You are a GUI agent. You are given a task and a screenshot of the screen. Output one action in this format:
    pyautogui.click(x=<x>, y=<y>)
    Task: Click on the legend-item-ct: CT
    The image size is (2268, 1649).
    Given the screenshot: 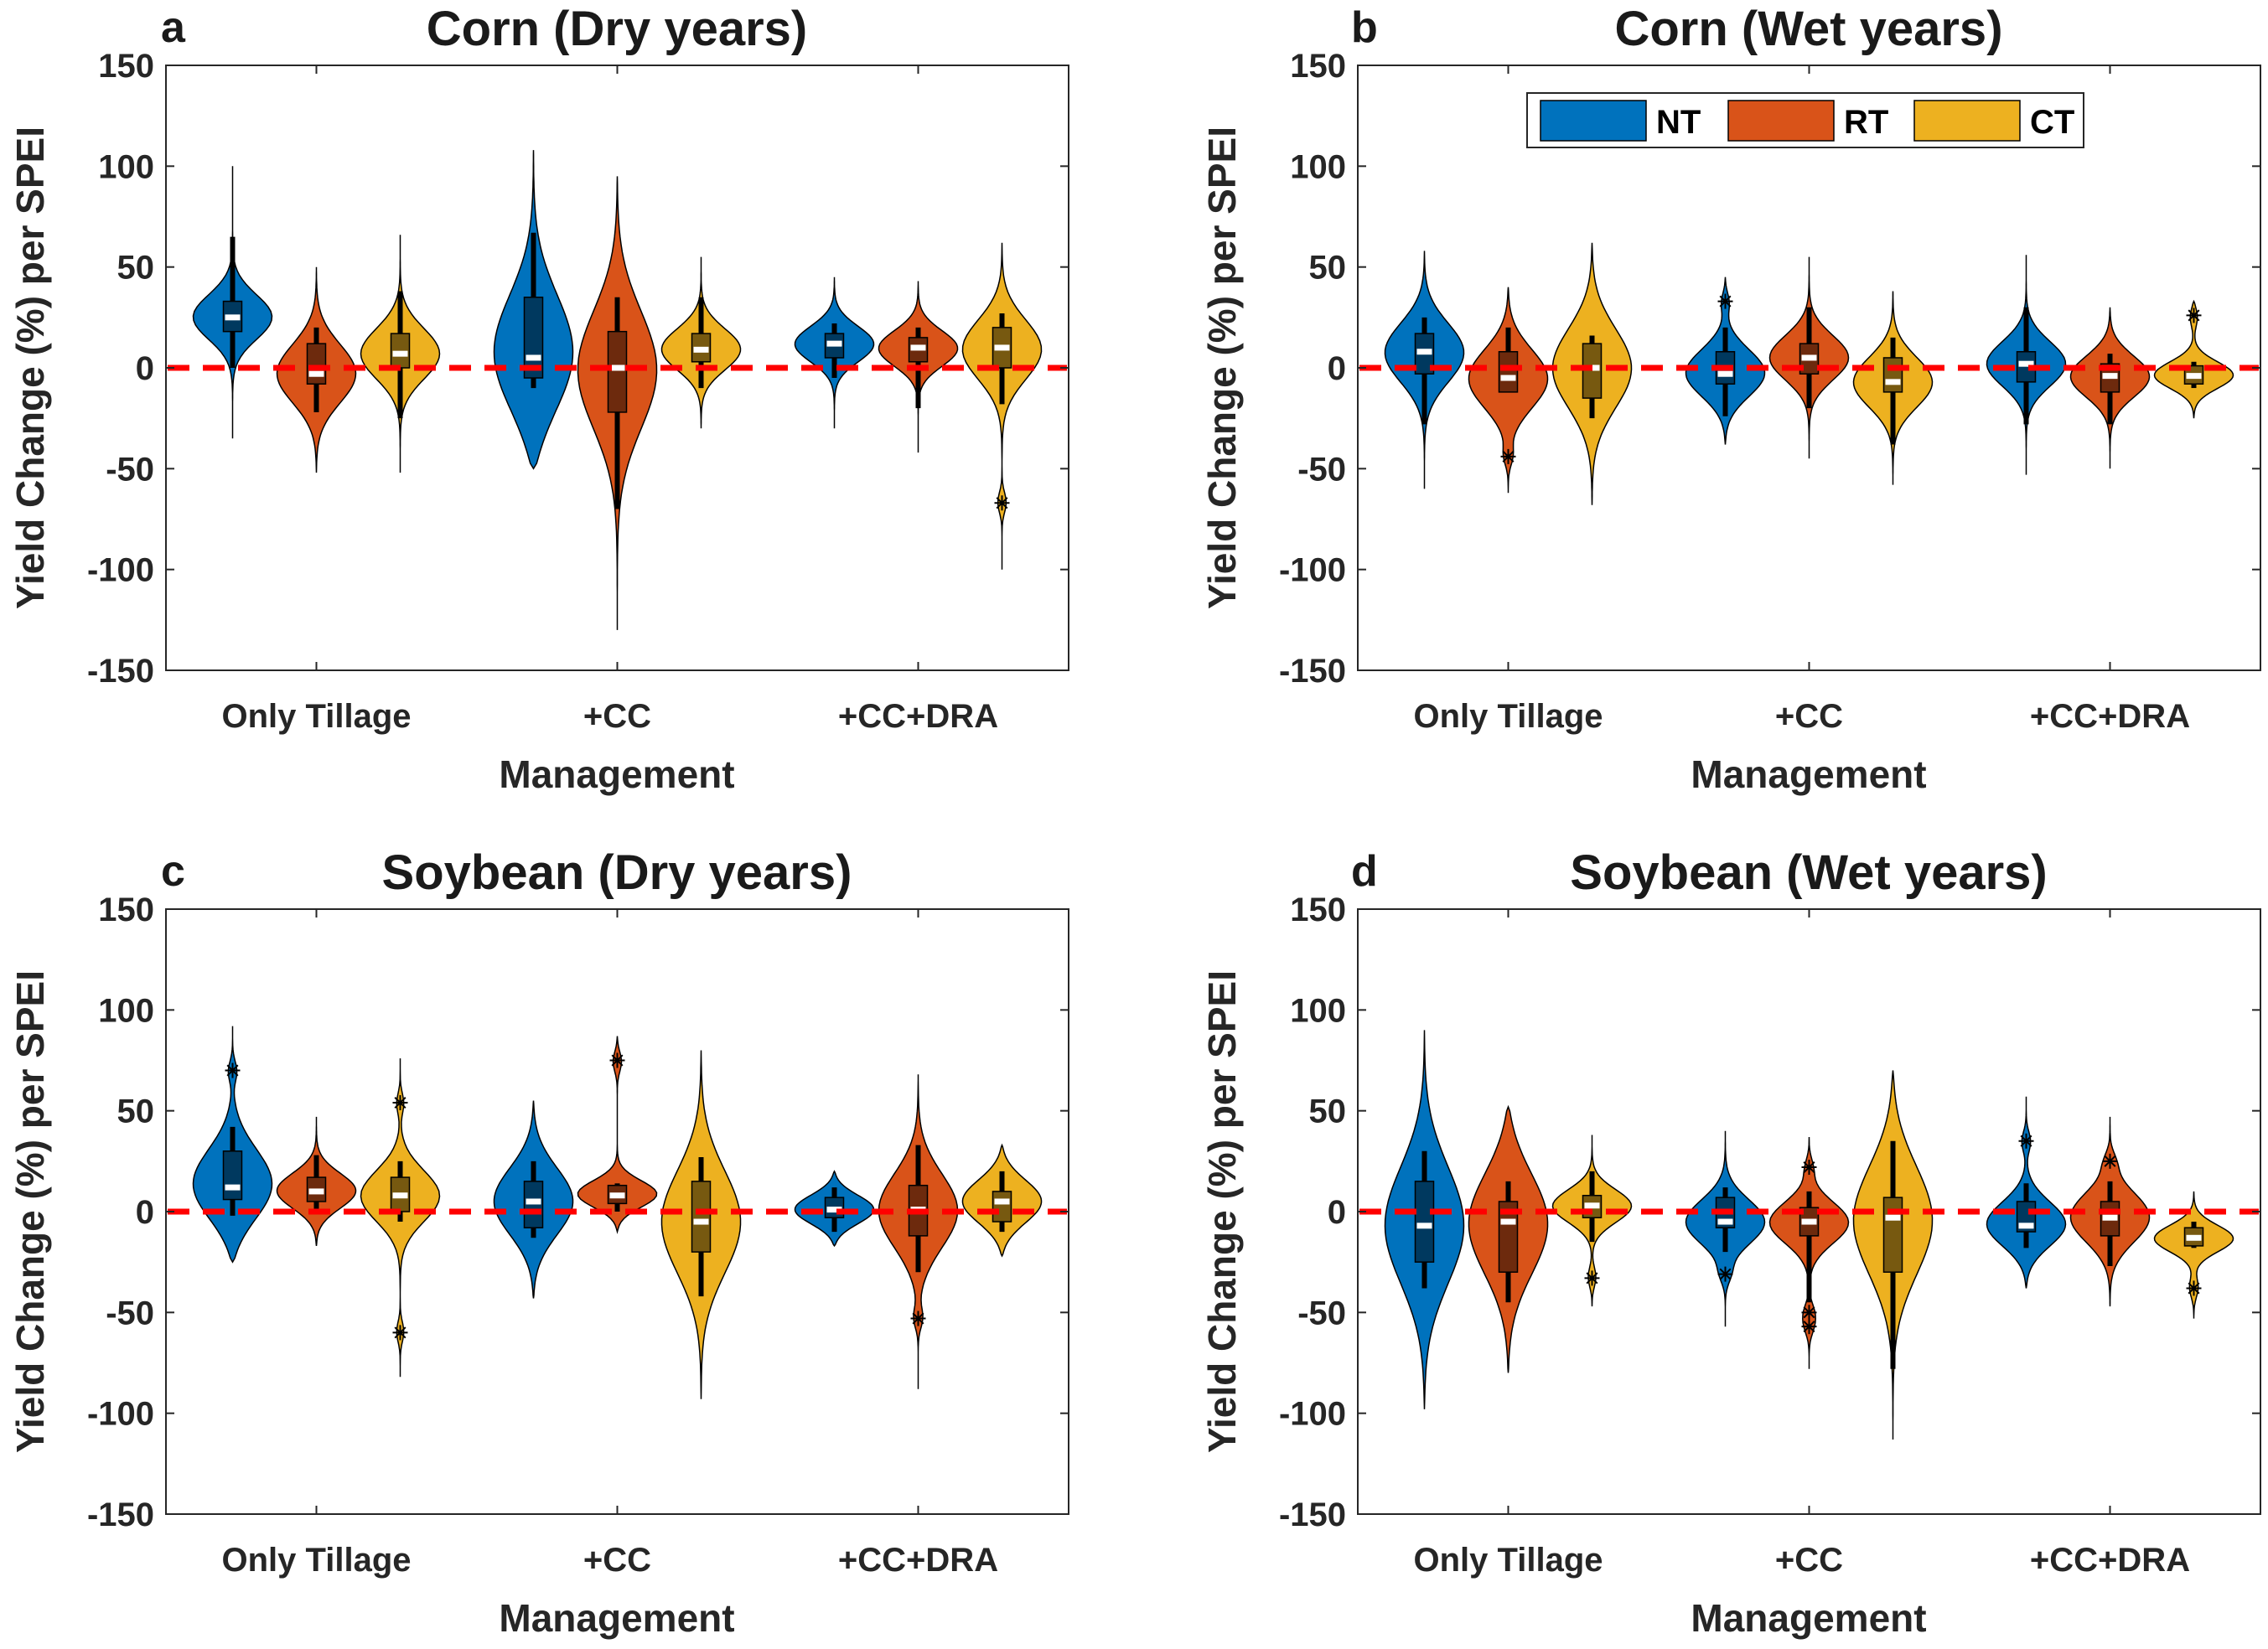 What is the action you would take?
    pyautogui.click(x=1993, y=121)
    